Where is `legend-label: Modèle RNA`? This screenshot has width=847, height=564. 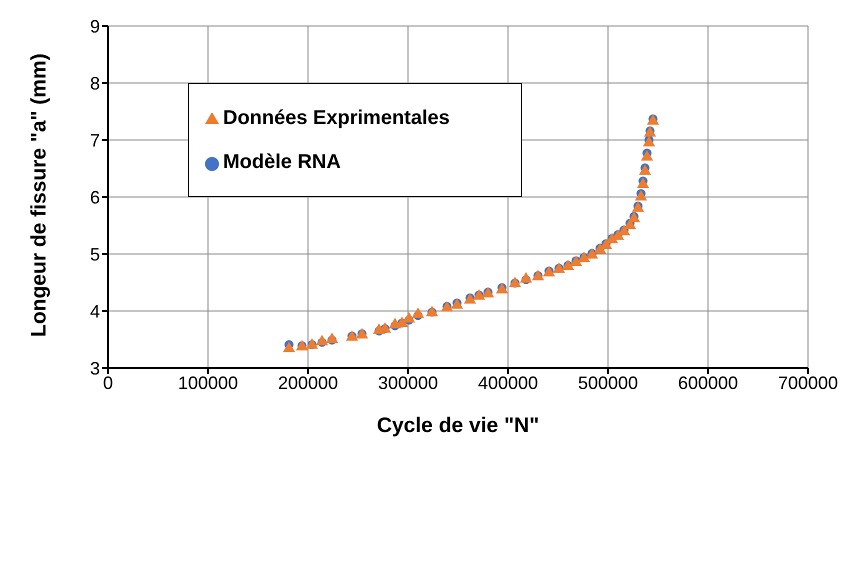
legend-label: Modèle RNA is located at coordinates (282, 162).